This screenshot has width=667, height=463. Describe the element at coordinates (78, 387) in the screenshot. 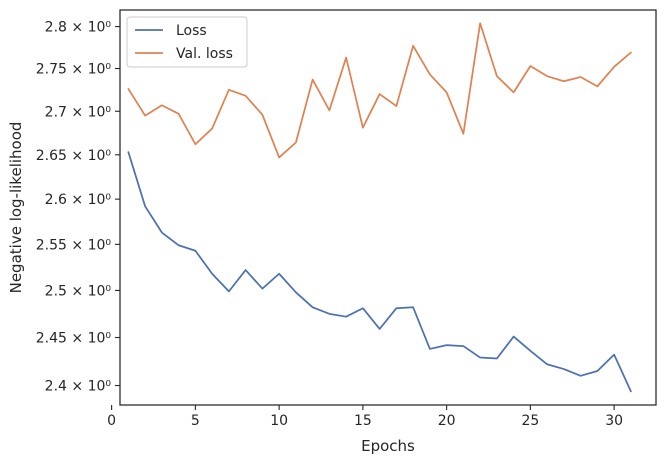

I see `y-tick-label: 2.4 × 10⁰` at that location.